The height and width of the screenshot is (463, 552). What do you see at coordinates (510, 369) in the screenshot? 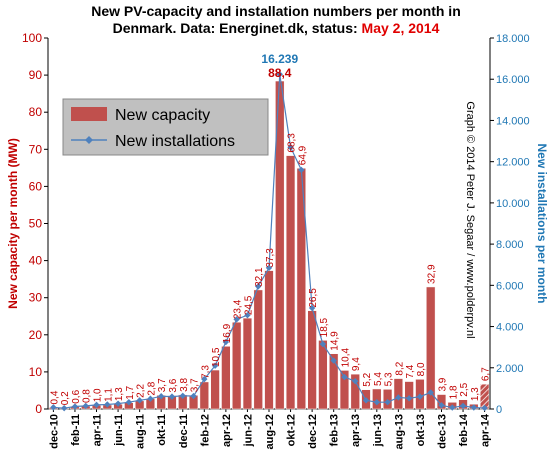
I see `right-tick-label: 2.000` at bounding box center [510, 369].